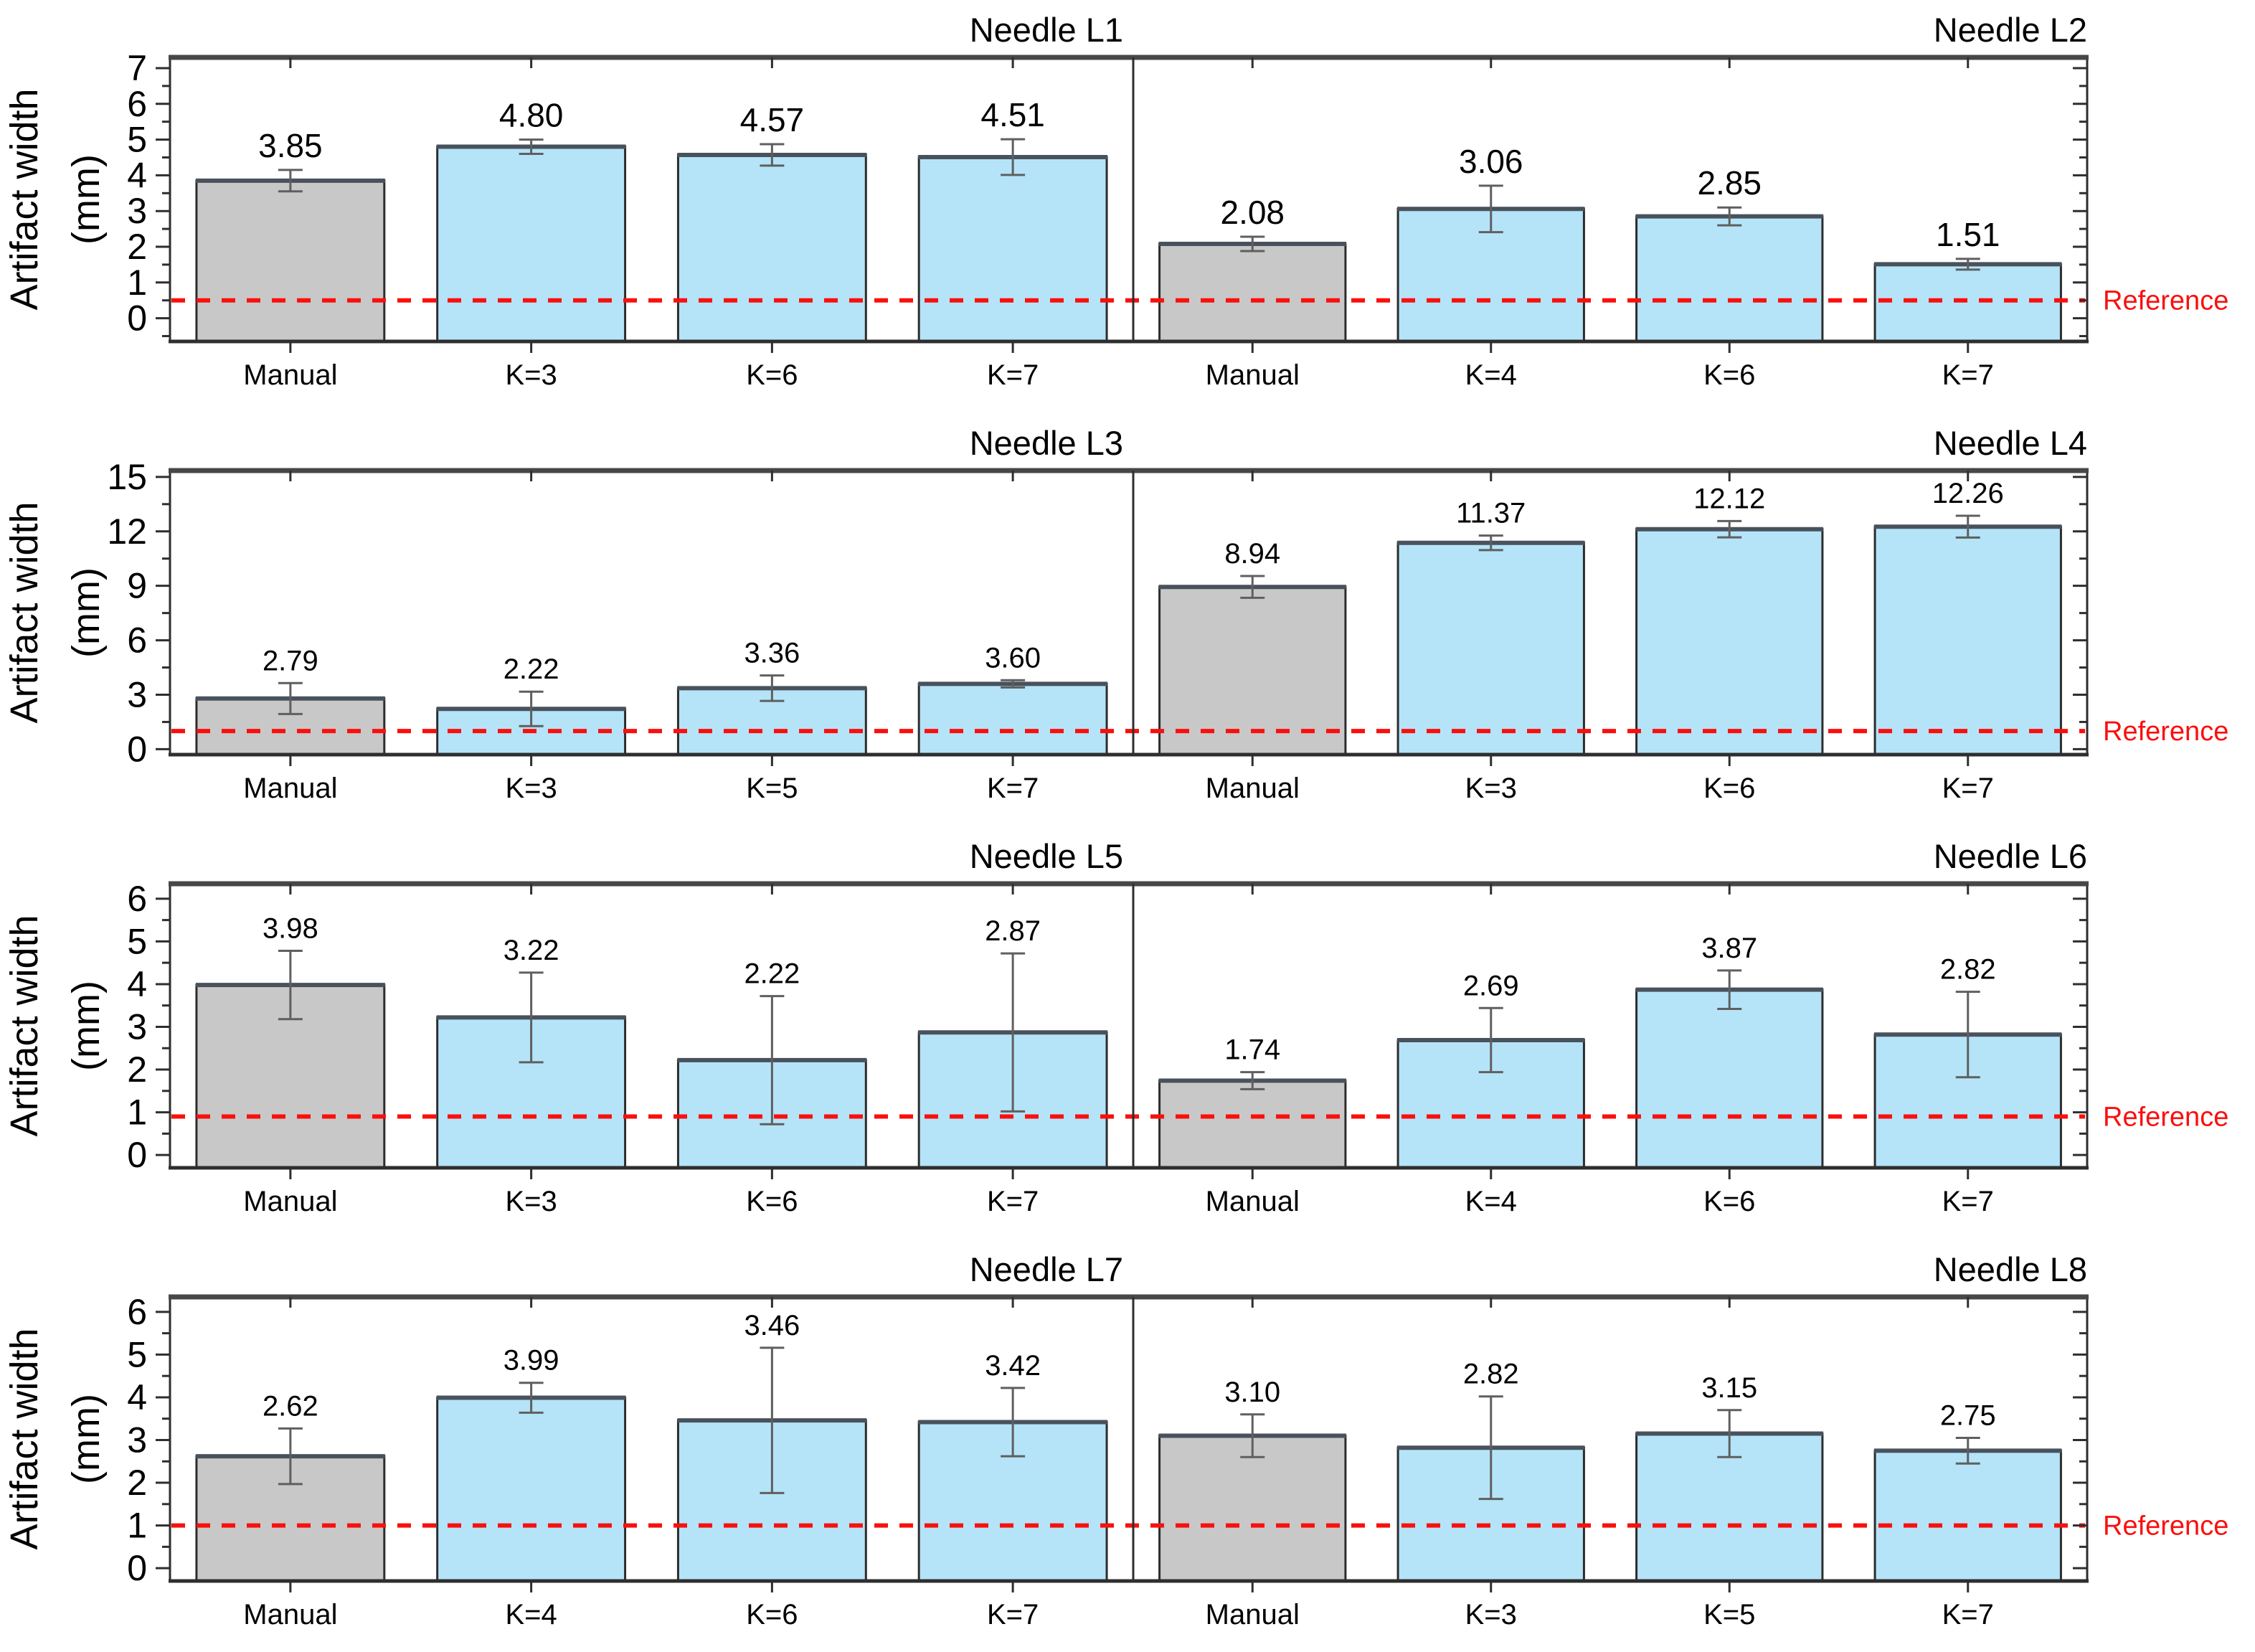 Image resolution: width=2255 pixels, height=1652 pixels. Describe the element at coordinates (1968, 1416) in the screenshot. I see `bar-value-label: 2.75` at that location.